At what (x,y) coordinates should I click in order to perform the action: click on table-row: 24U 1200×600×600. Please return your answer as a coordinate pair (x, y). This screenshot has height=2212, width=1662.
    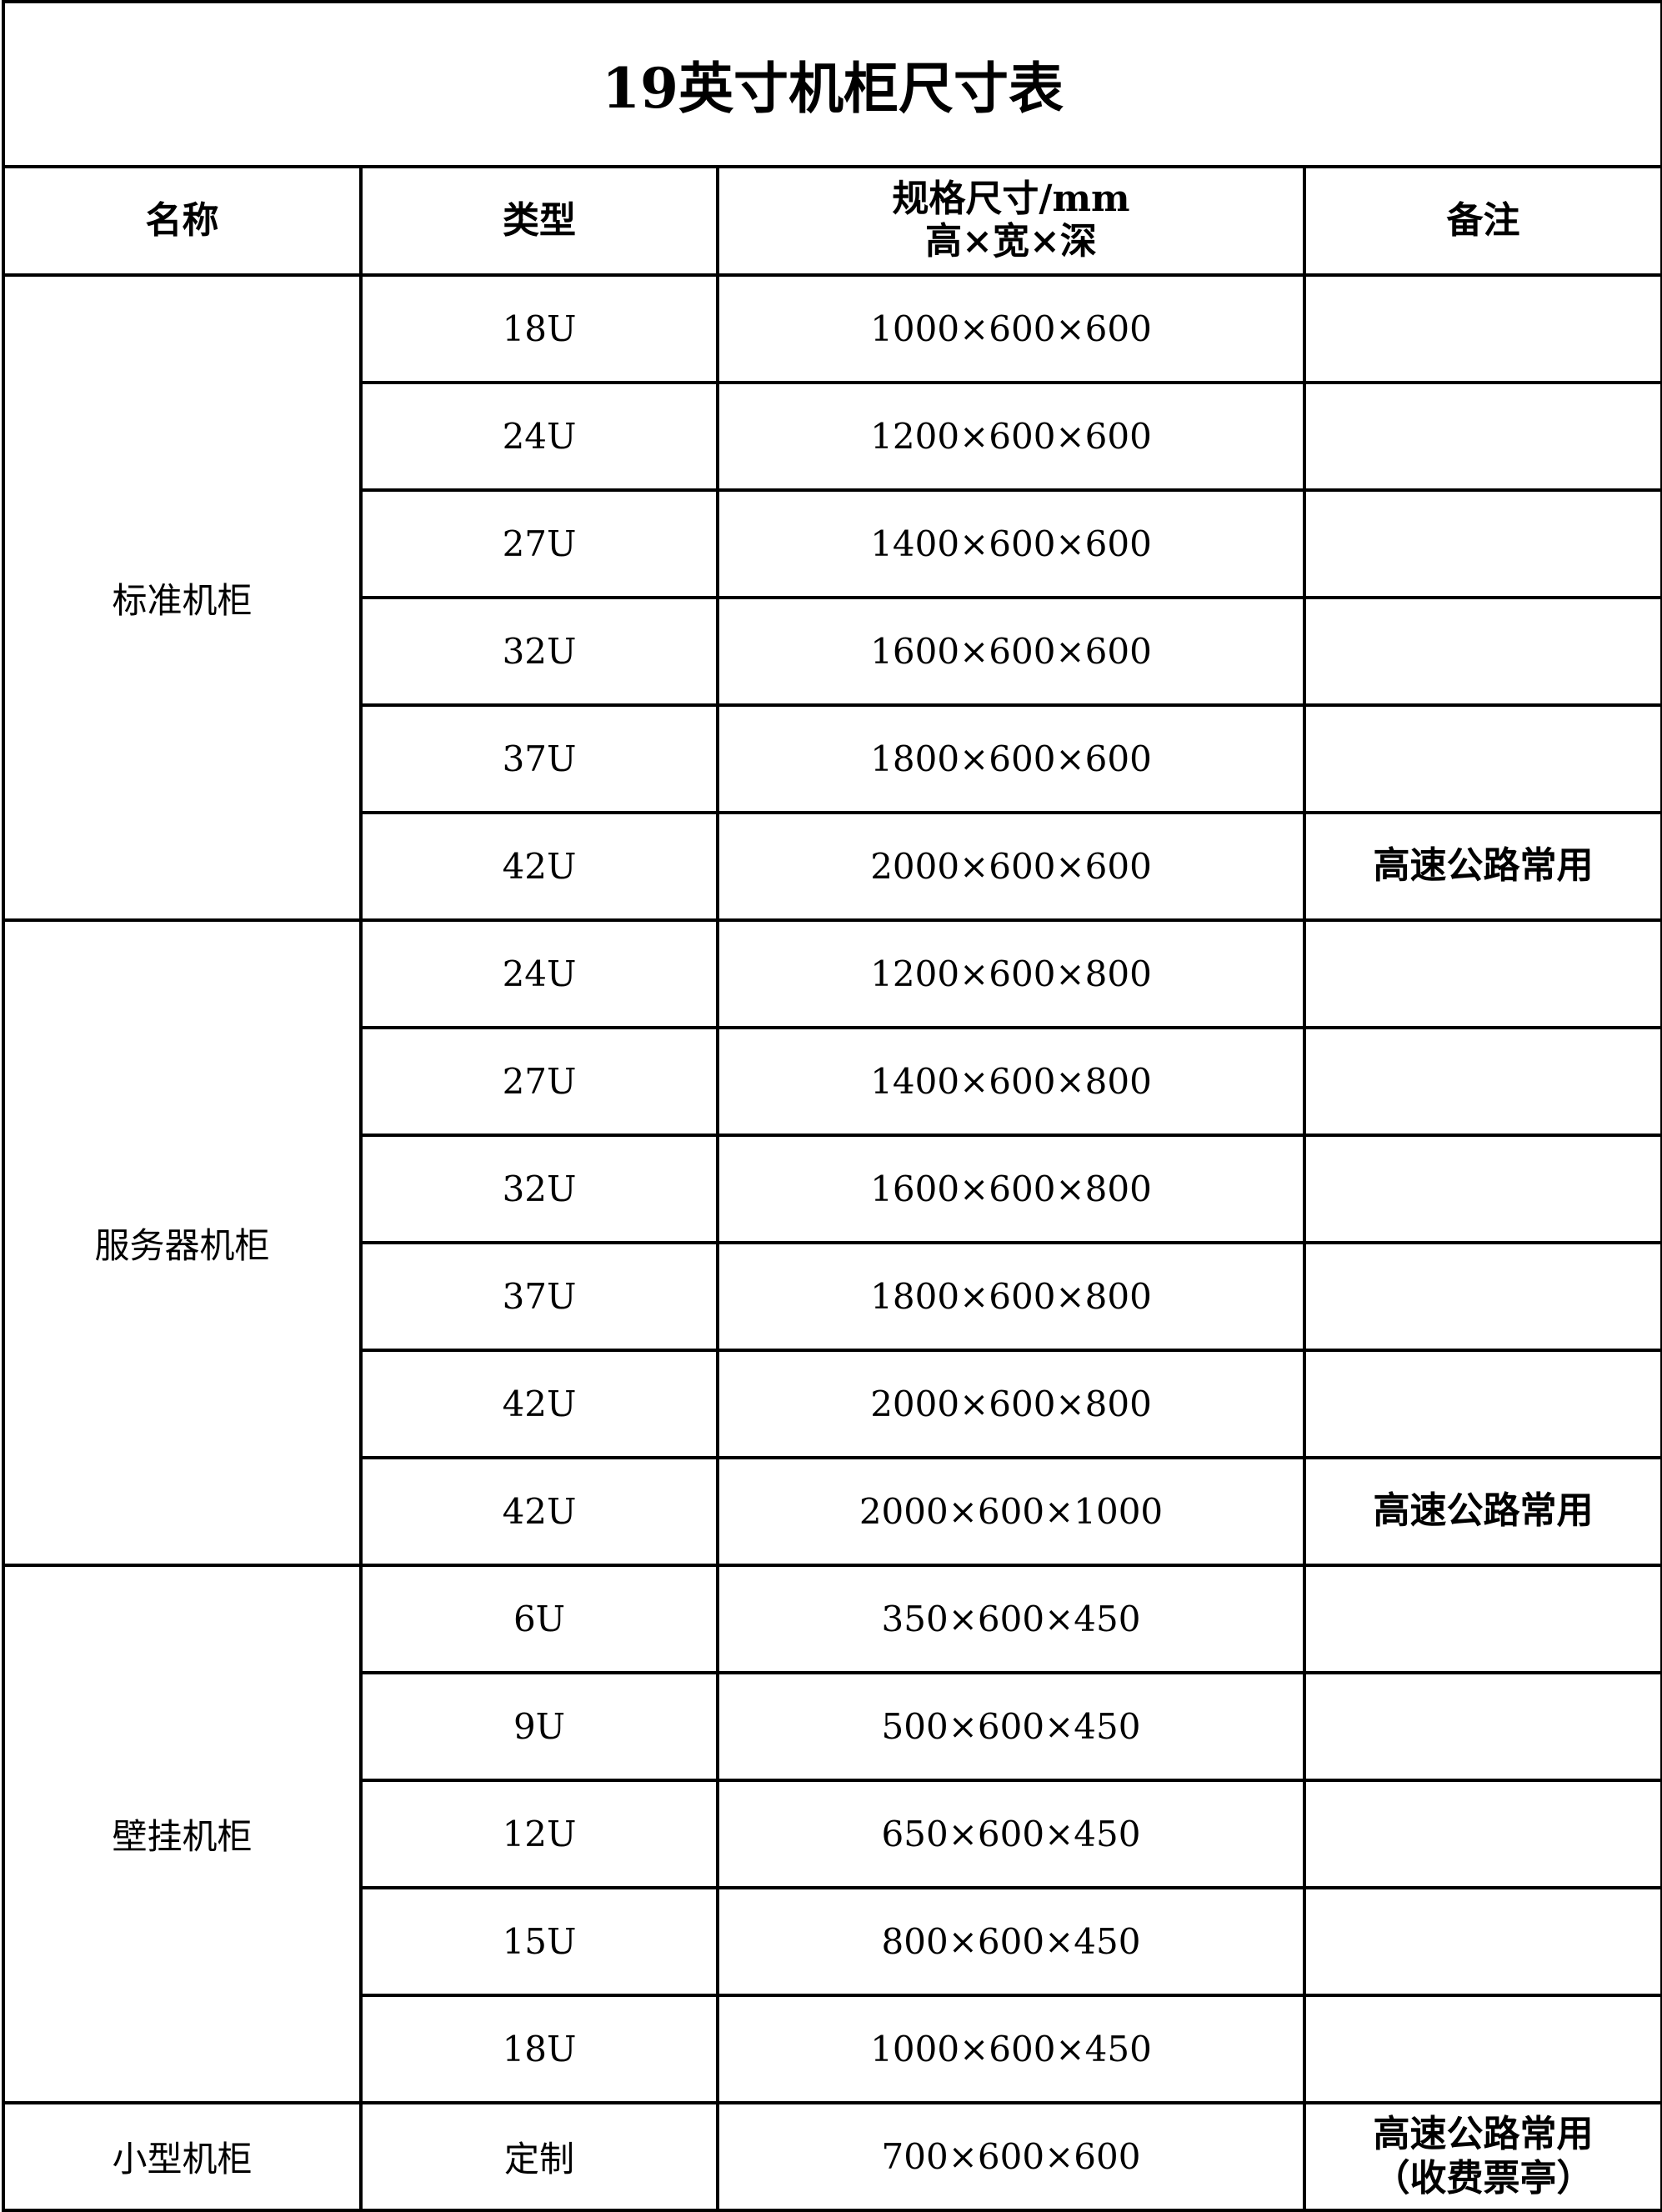
    Looking at the image, I should click on (832, 437).